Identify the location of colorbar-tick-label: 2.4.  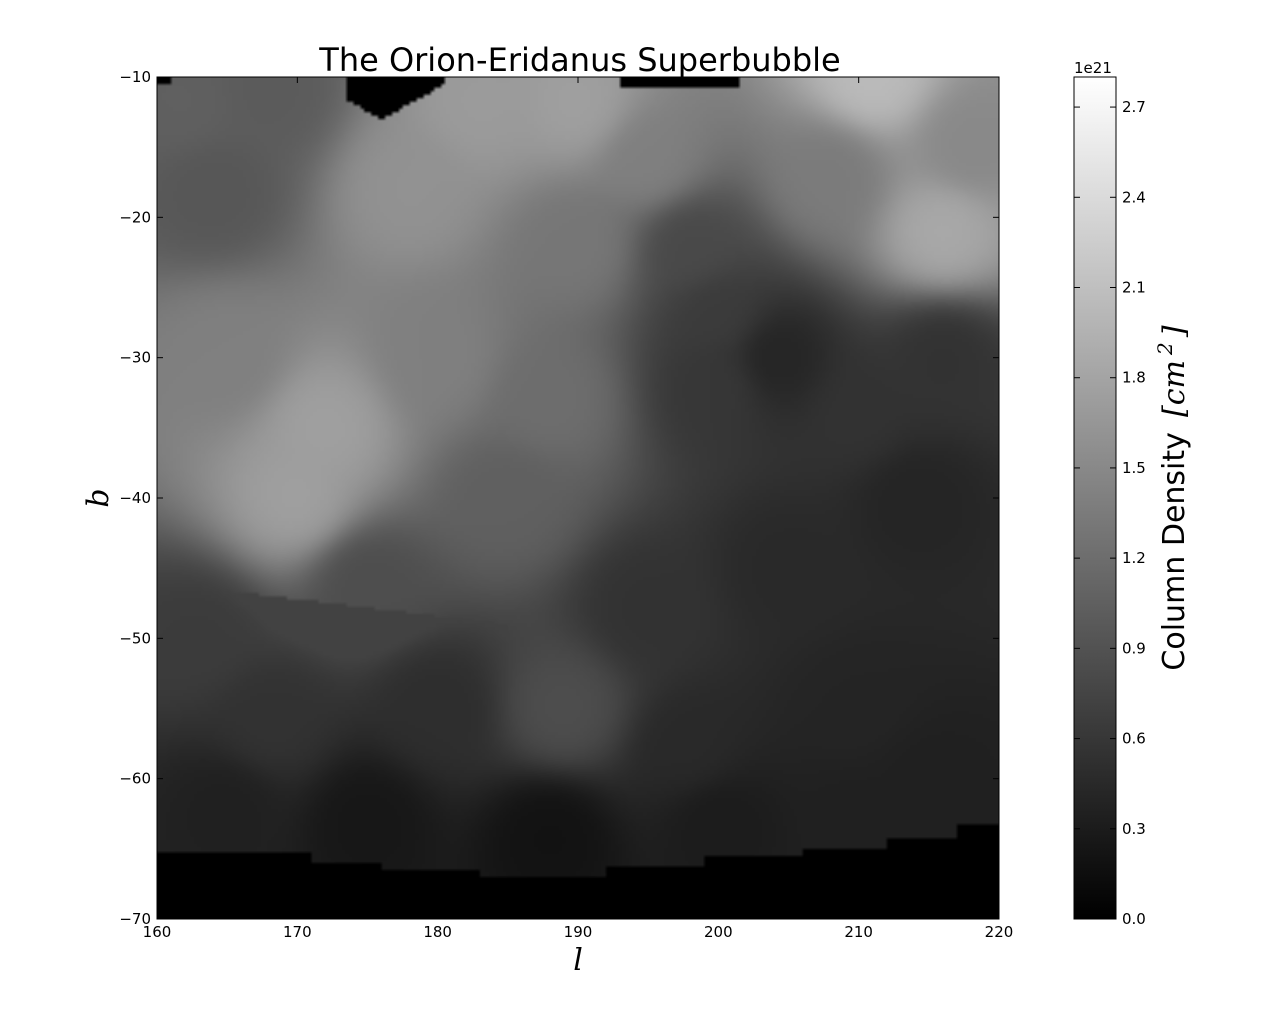
(1134, 197).